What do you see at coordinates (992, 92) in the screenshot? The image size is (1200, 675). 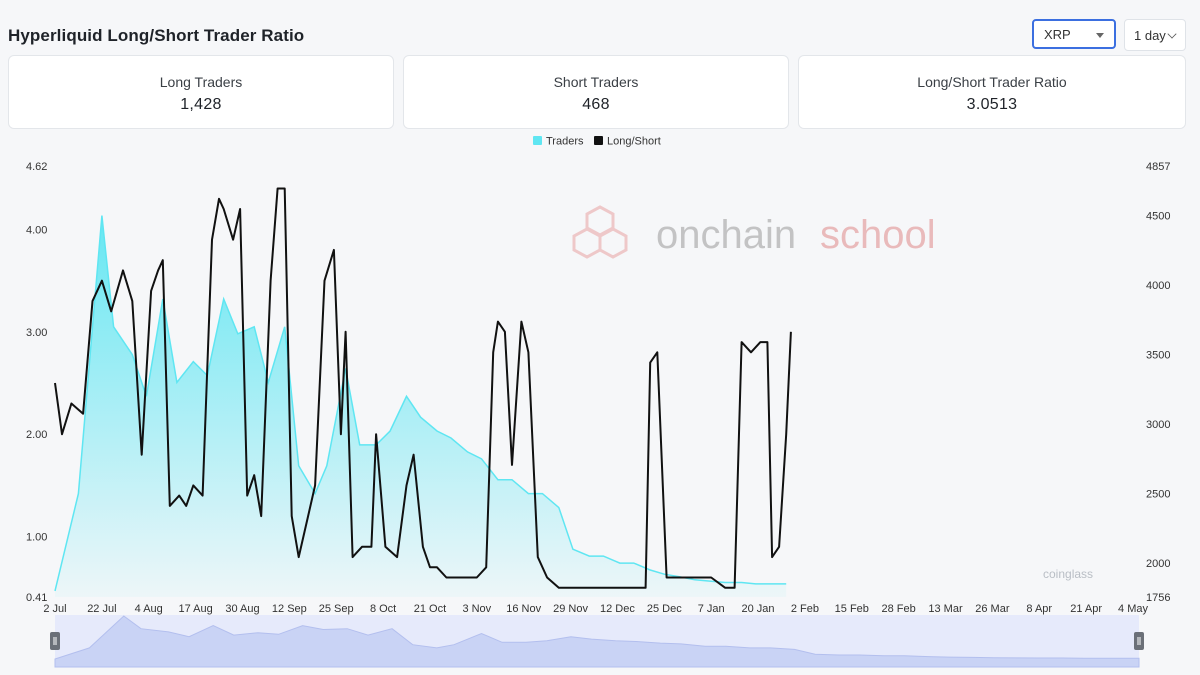 I see `stat-card-ratio: Long/Short Trader Ratio 3.0513` at bounding box center [992, 92].